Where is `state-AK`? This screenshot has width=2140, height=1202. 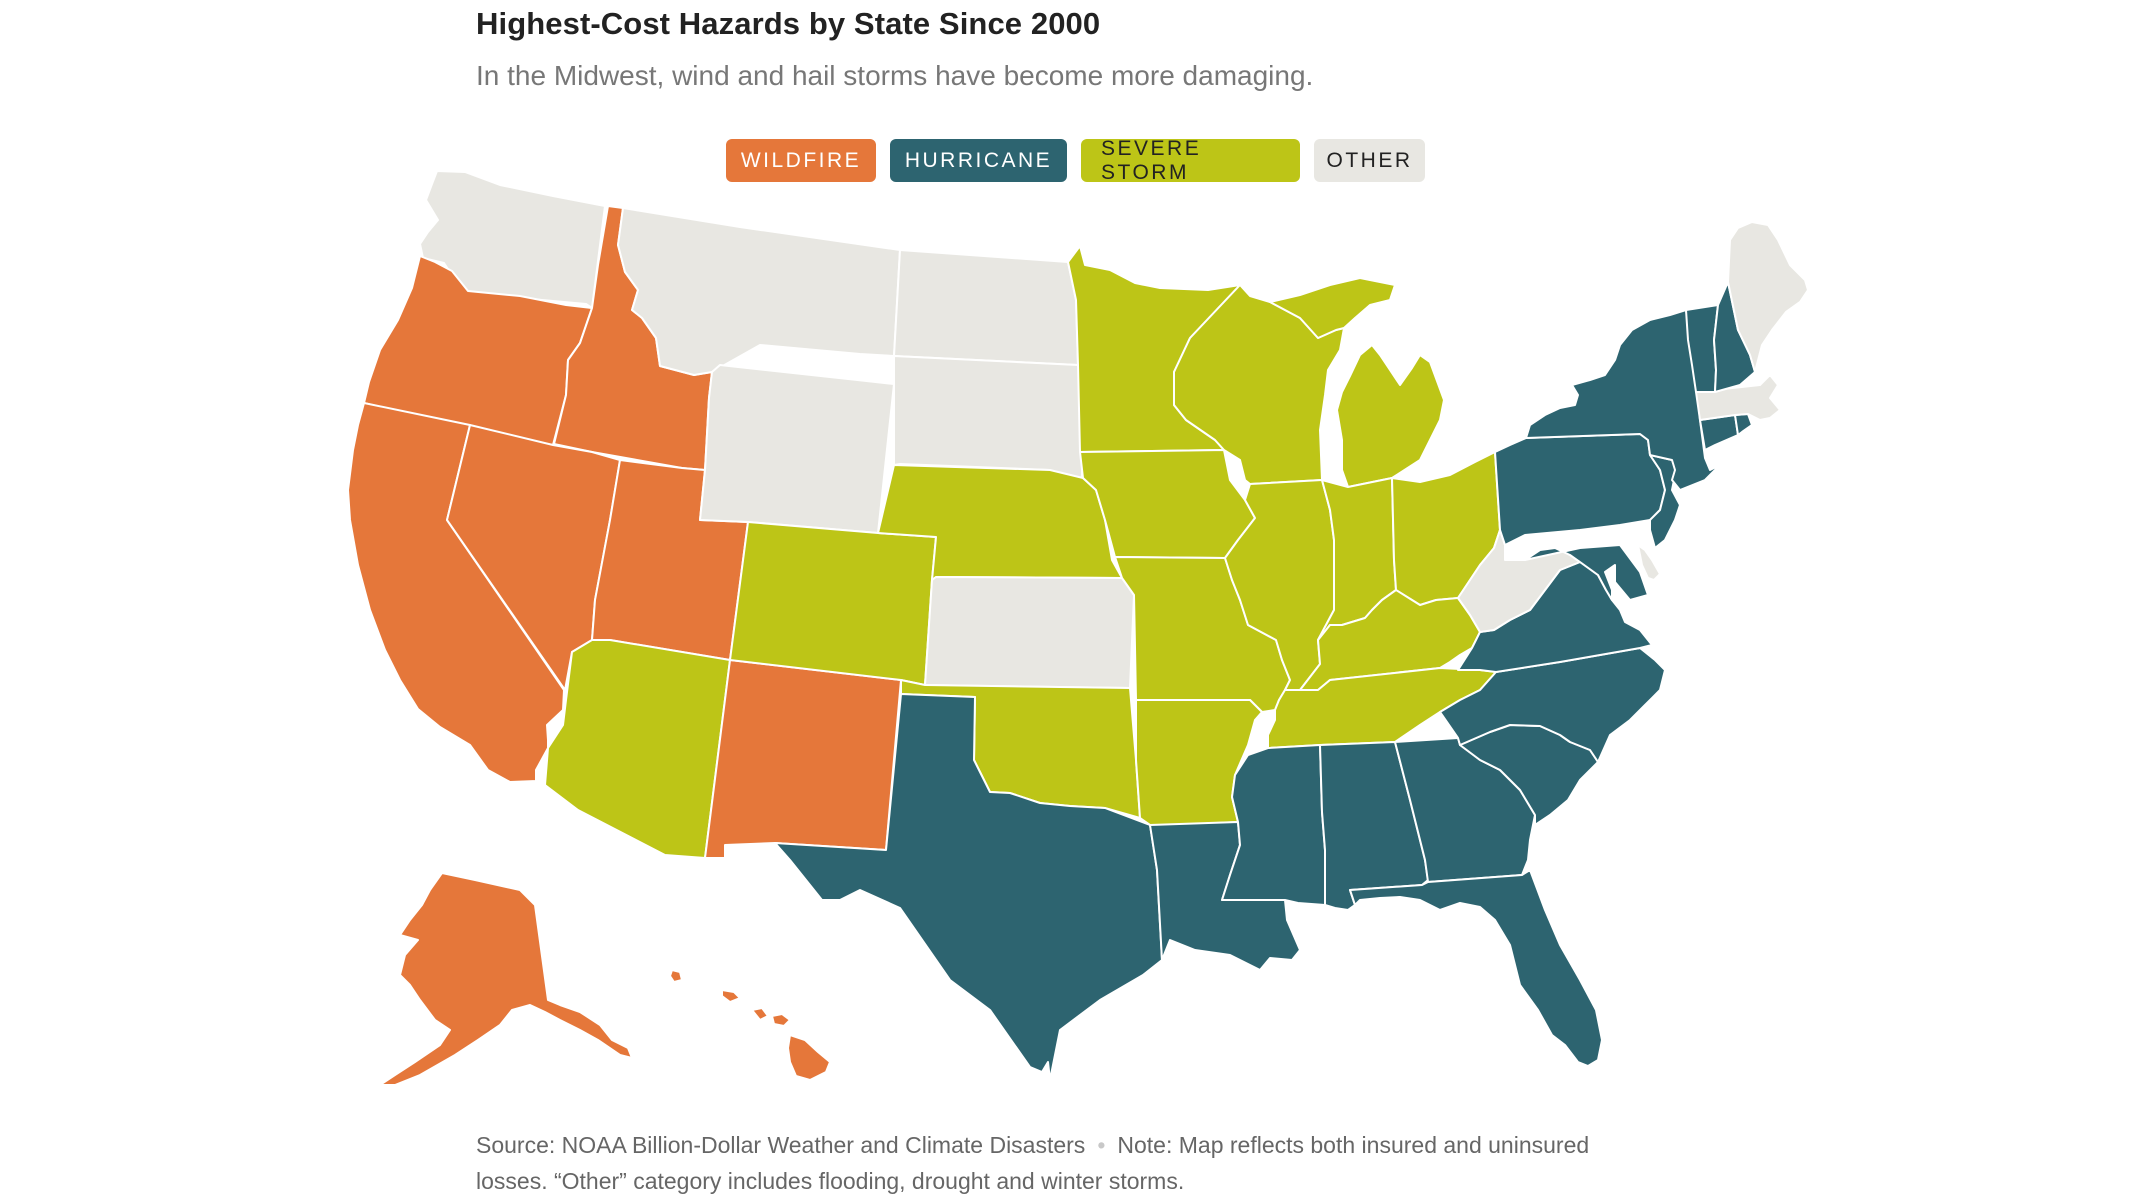
state-AK is located at coordinates (506, 979).